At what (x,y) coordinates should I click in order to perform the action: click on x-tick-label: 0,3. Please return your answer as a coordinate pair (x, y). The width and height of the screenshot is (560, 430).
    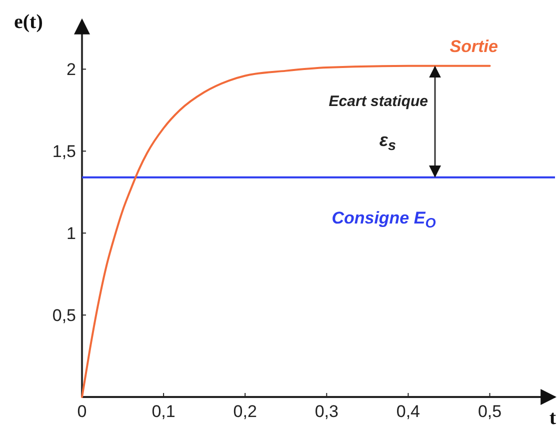
    Looking at the image, I should click on (326, 411).